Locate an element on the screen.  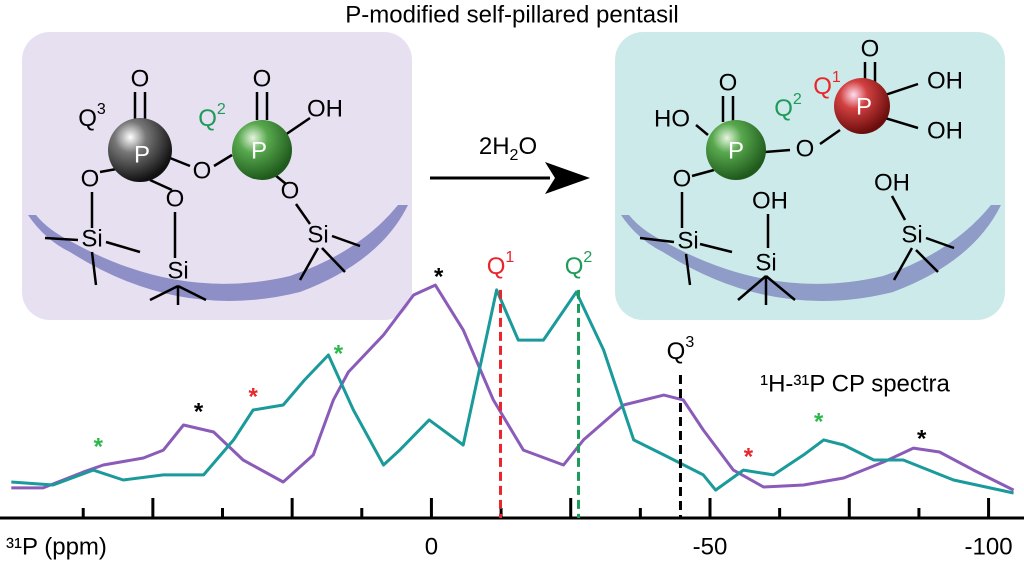
site-label: Q1 is located at coordinates (827, 84).